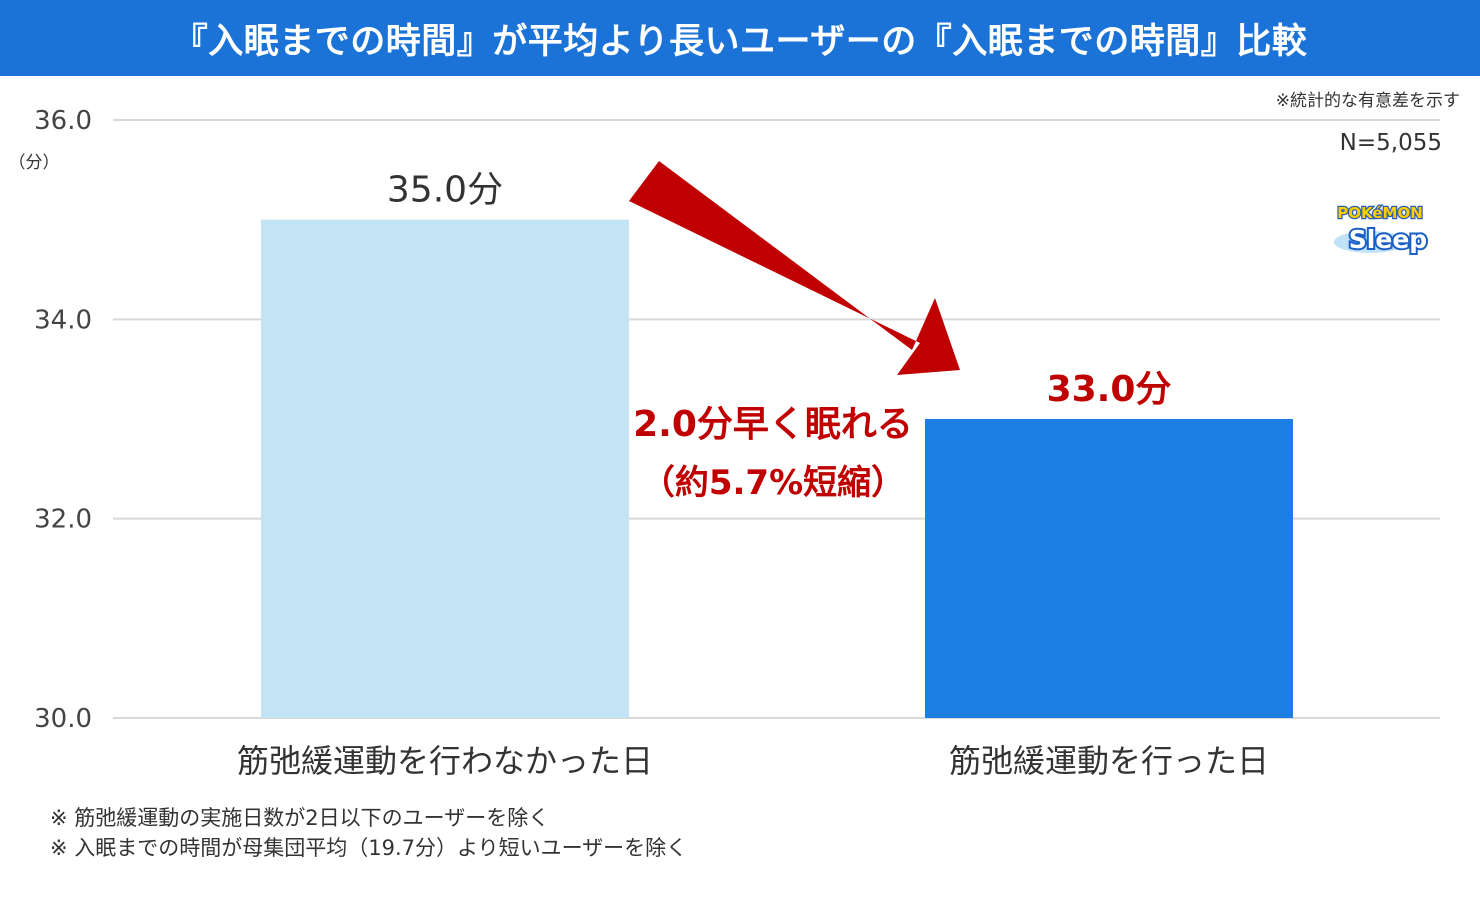 The image size is (1480, 903). I want to click on annotation-difference: 2.0分早く眠れる, so click(773, 424).